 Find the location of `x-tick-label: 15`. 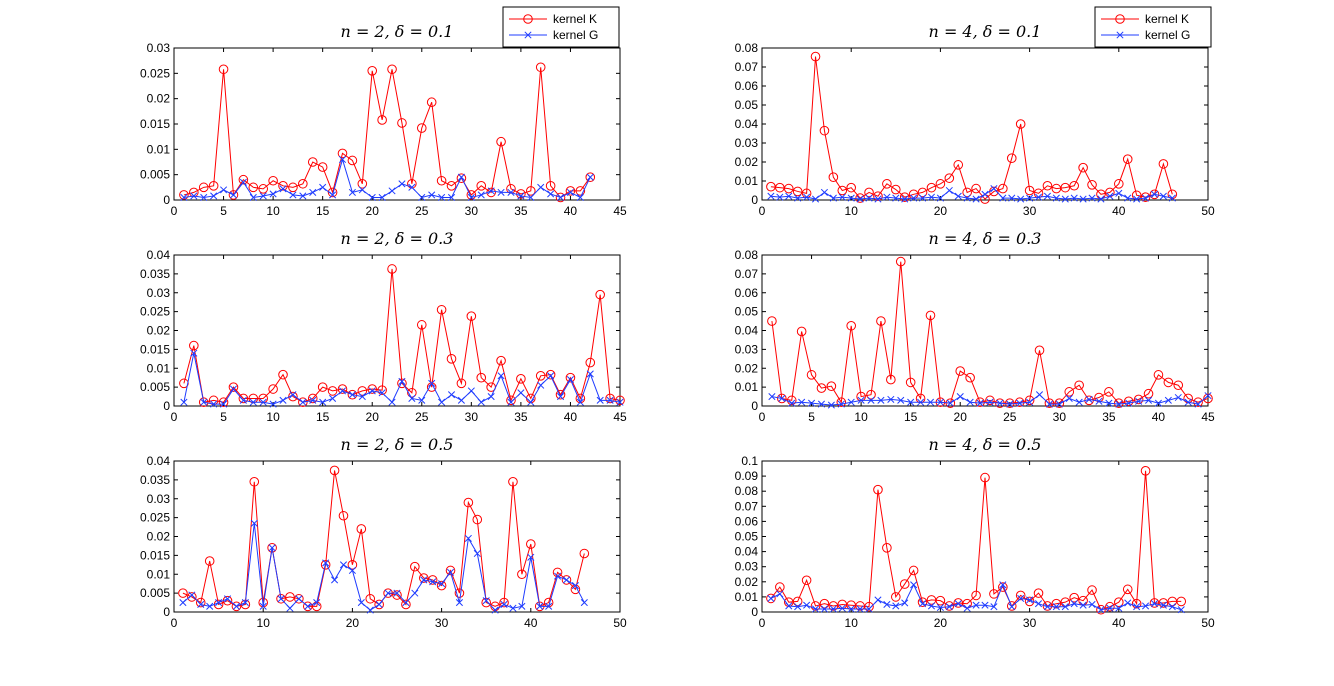

x-tick-label: 15 is located at coordinates (323, 211).